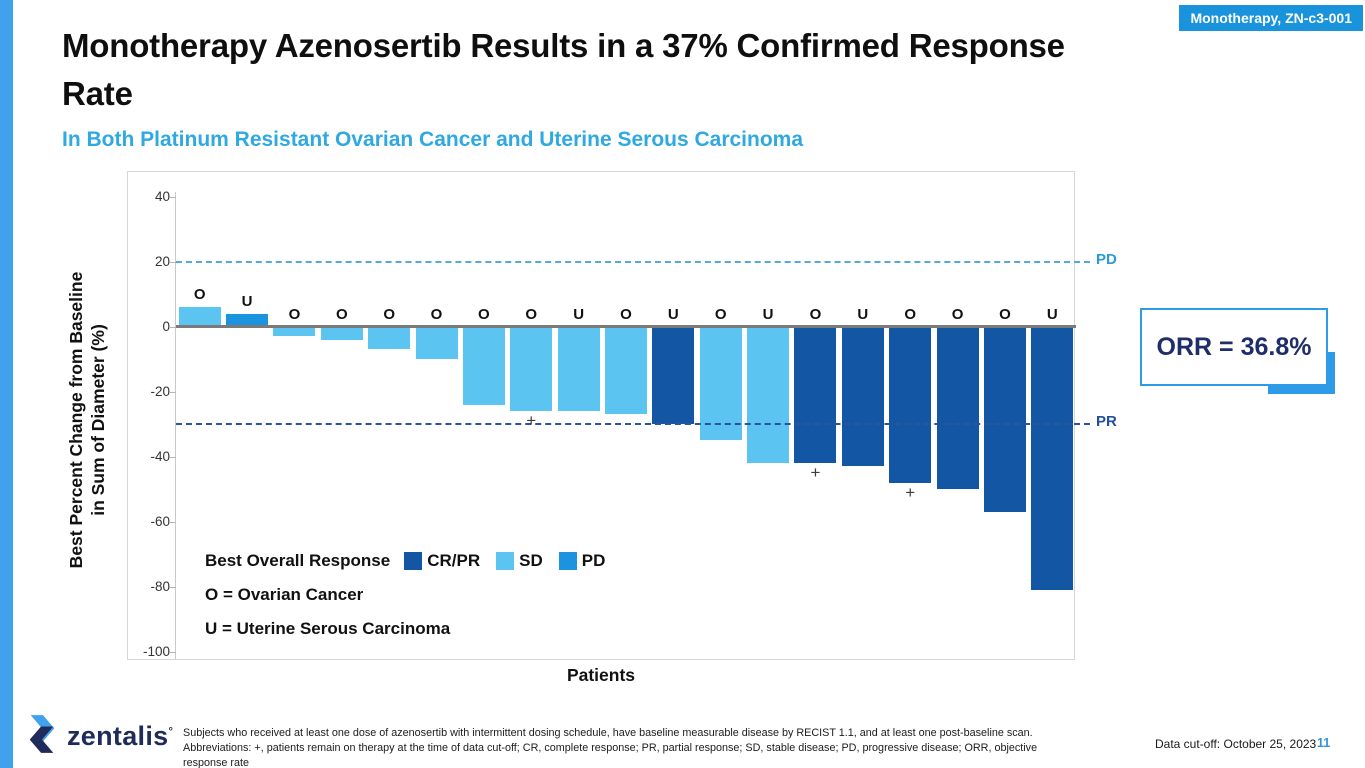 This screenshot has width=1365, height=768. Describe the element at coordinates (160, 391) in the screenshot. I see `y-tick-label: -20` at that location.